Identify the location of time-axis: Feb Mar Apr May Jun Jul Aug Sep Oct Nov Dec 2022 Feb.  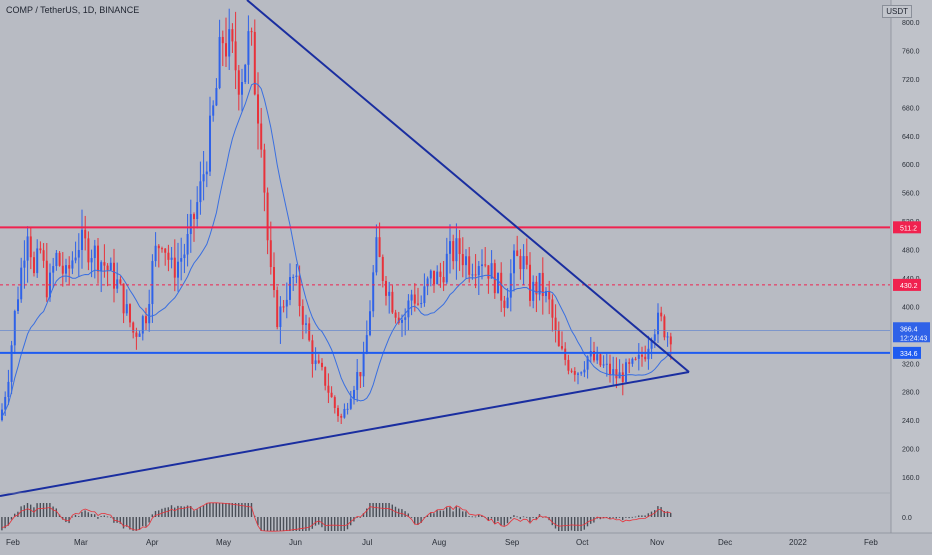
(466, 539).